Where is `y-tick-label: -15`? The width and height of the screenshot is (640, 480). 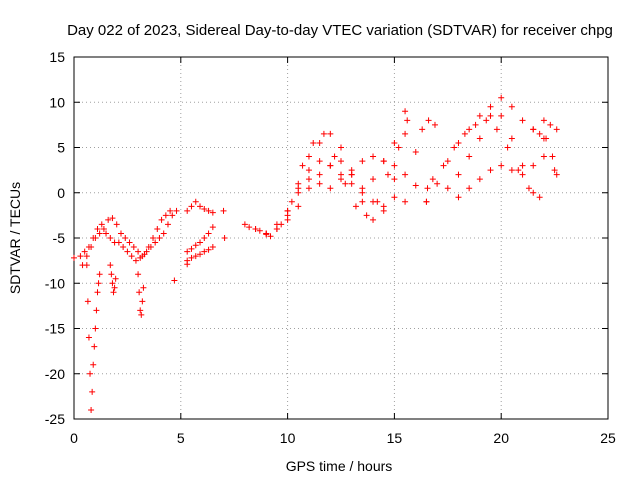 y-tick-label: -15 is located at coordinates (55, 329).